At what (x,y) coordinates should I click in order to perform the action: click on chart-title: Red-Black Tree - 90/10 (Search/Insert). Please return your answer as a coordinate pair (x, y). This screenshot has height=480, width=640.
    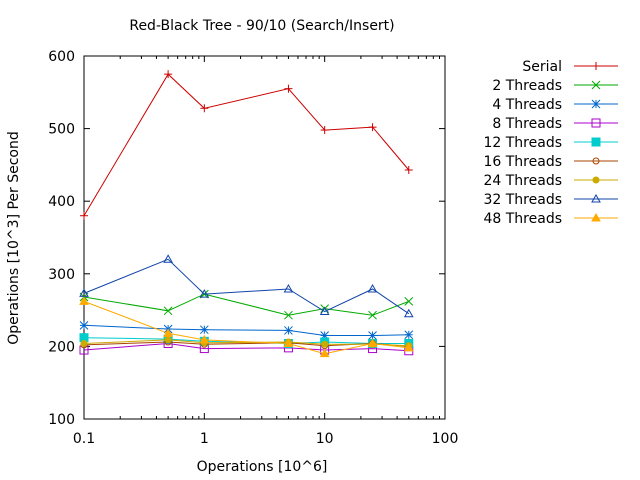
    Looking at the image, I should click on (261, 26).